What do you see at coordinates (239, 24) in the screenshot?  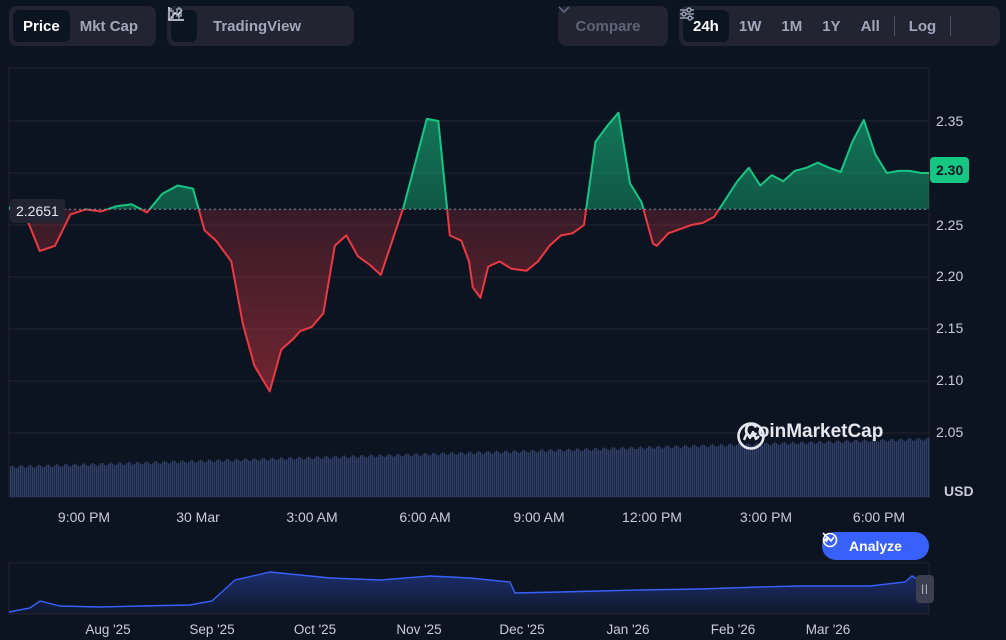 I see `tradingview-button: TradingView` at bounding box center [239, 24].